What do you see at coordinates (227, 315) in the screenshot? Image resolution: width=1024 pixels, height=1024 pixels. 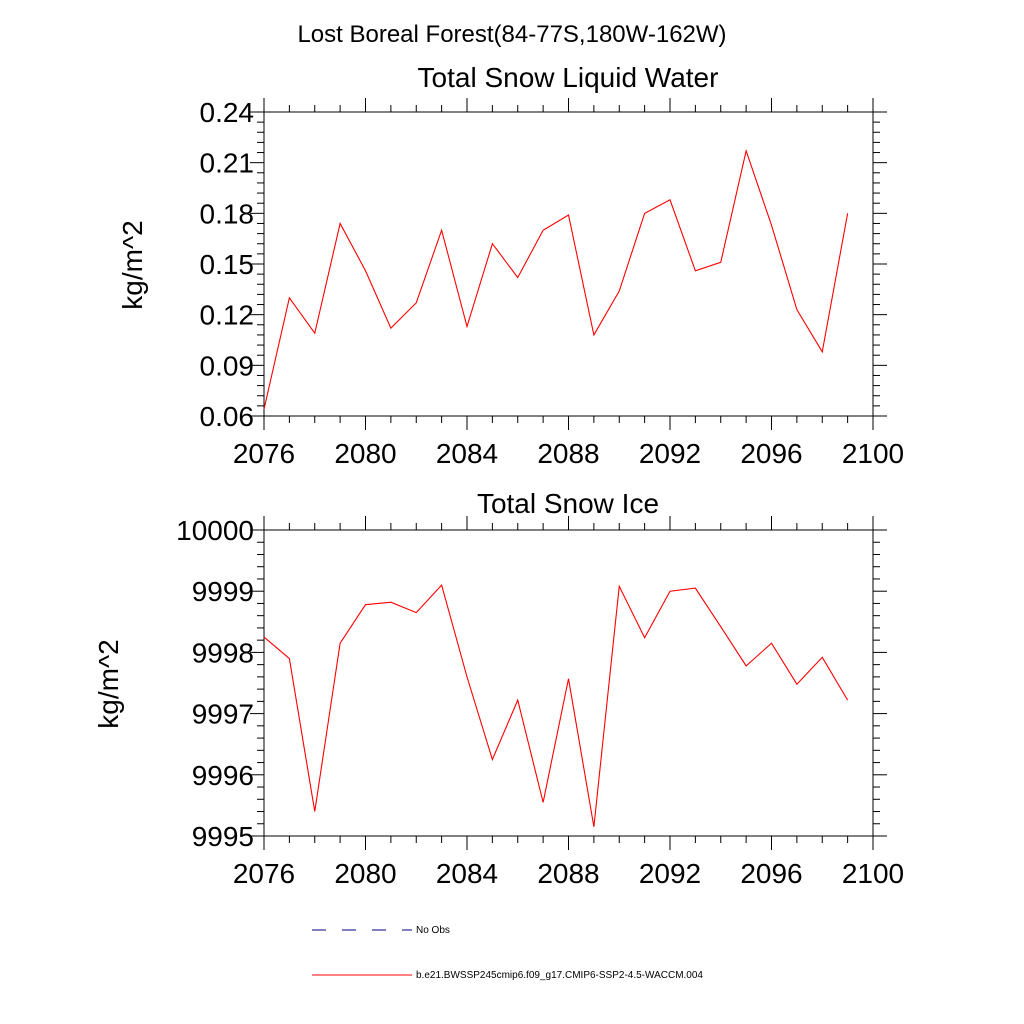 I see `y-tick-label: 0.12` at bounding box center [227, 315].